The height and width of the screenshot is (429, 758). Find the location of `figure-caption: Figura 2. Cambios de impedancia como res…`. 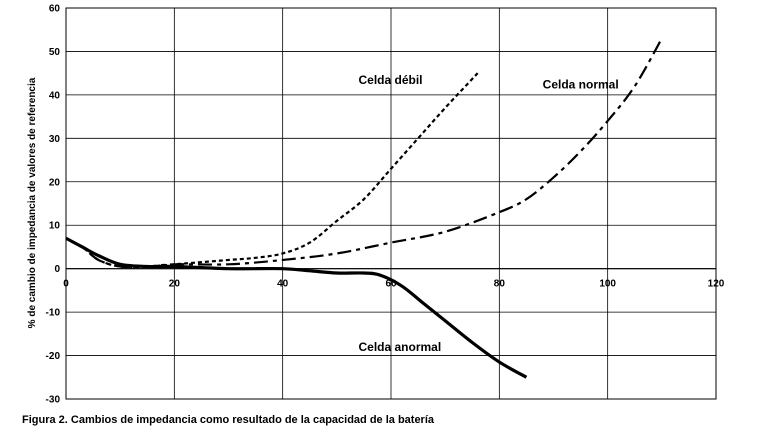

figure-caption: Figura 2. Cambios de impedancia como res… is located at coordinates (228, 420).